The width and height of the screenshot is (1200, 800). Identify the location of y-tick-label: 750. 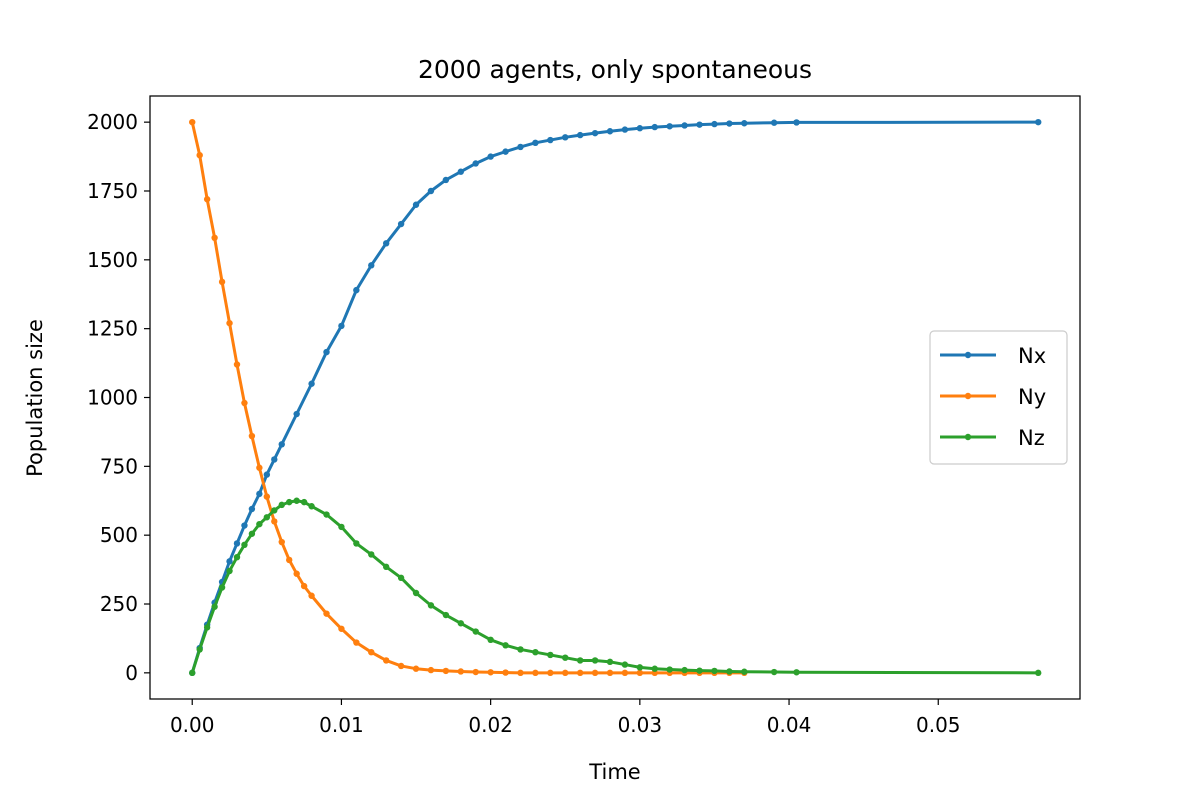
(119, 466).